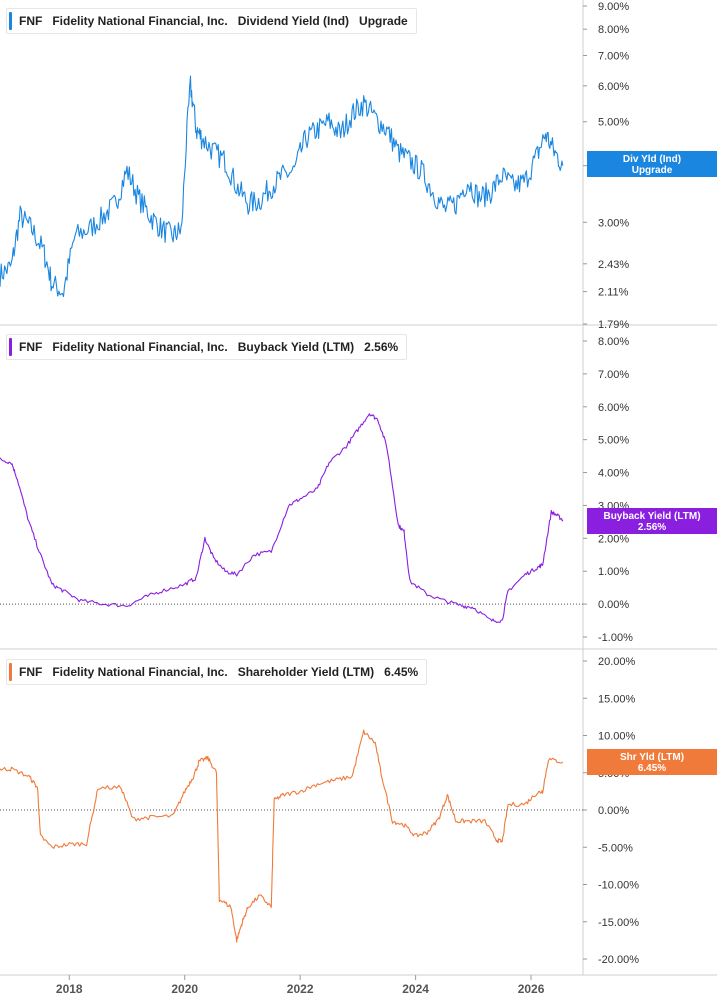 The image size is (717, 1005). I want to click on y-tick-label: 20.00%, so click(617, 662).